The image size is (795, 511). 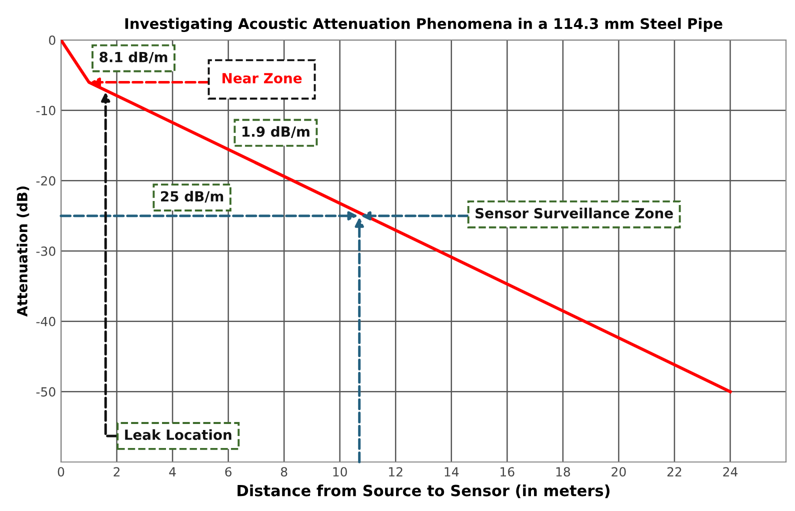 What do you see at coordinates (46, 251) in the screenshot?
I see `y-tick-label: -30` at bounding box center [46, 251].